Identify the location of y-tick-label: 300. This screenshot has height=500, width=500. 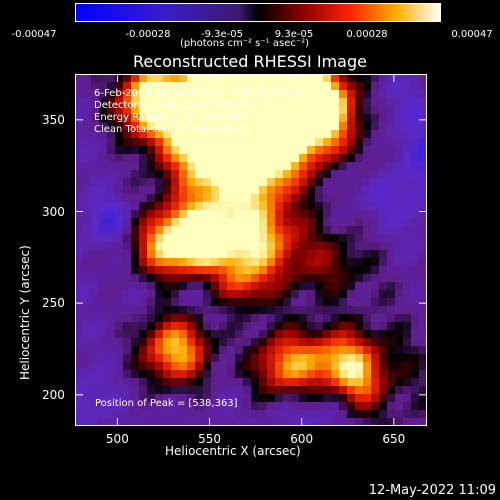
(53, 211).